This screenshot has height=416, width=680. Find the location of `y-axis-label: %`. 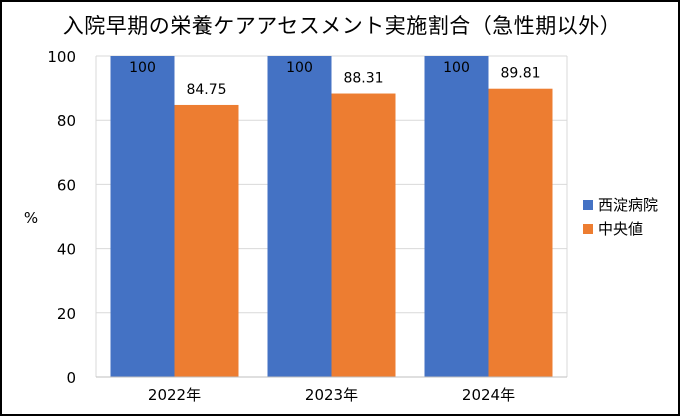

y-axis-label: % is located at coordinates (31, 218).